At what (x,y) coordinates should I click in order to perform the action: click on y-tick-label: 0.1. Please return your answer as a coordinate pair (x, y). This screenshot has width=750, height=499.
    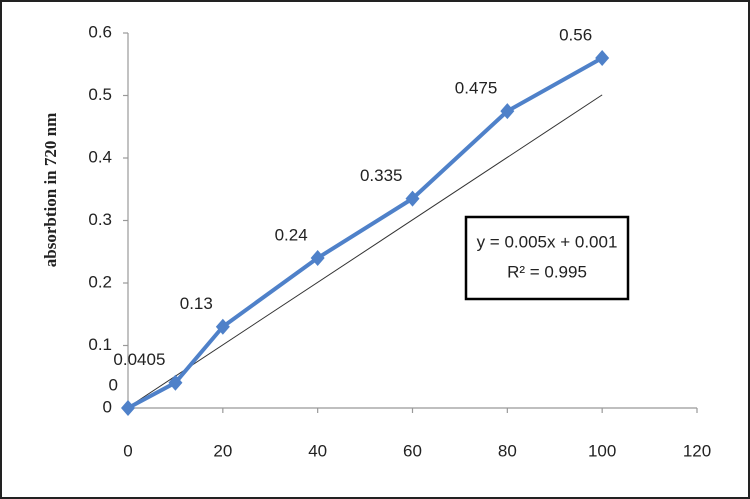
    Looking at the image, I should click on (100, 344).